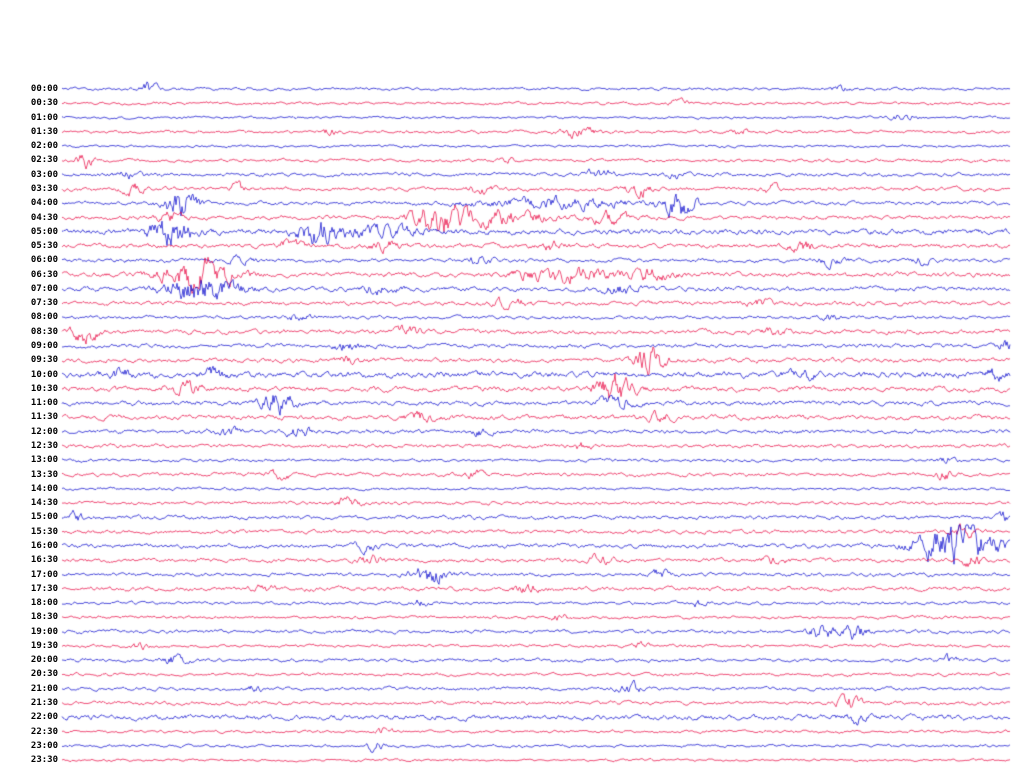 The height and width of the screenshot is (780, 1024). What do you see at coordinates (44, 260) in the screenshot?
I see `time-label: 06:00` at bounding box center [44, 260].